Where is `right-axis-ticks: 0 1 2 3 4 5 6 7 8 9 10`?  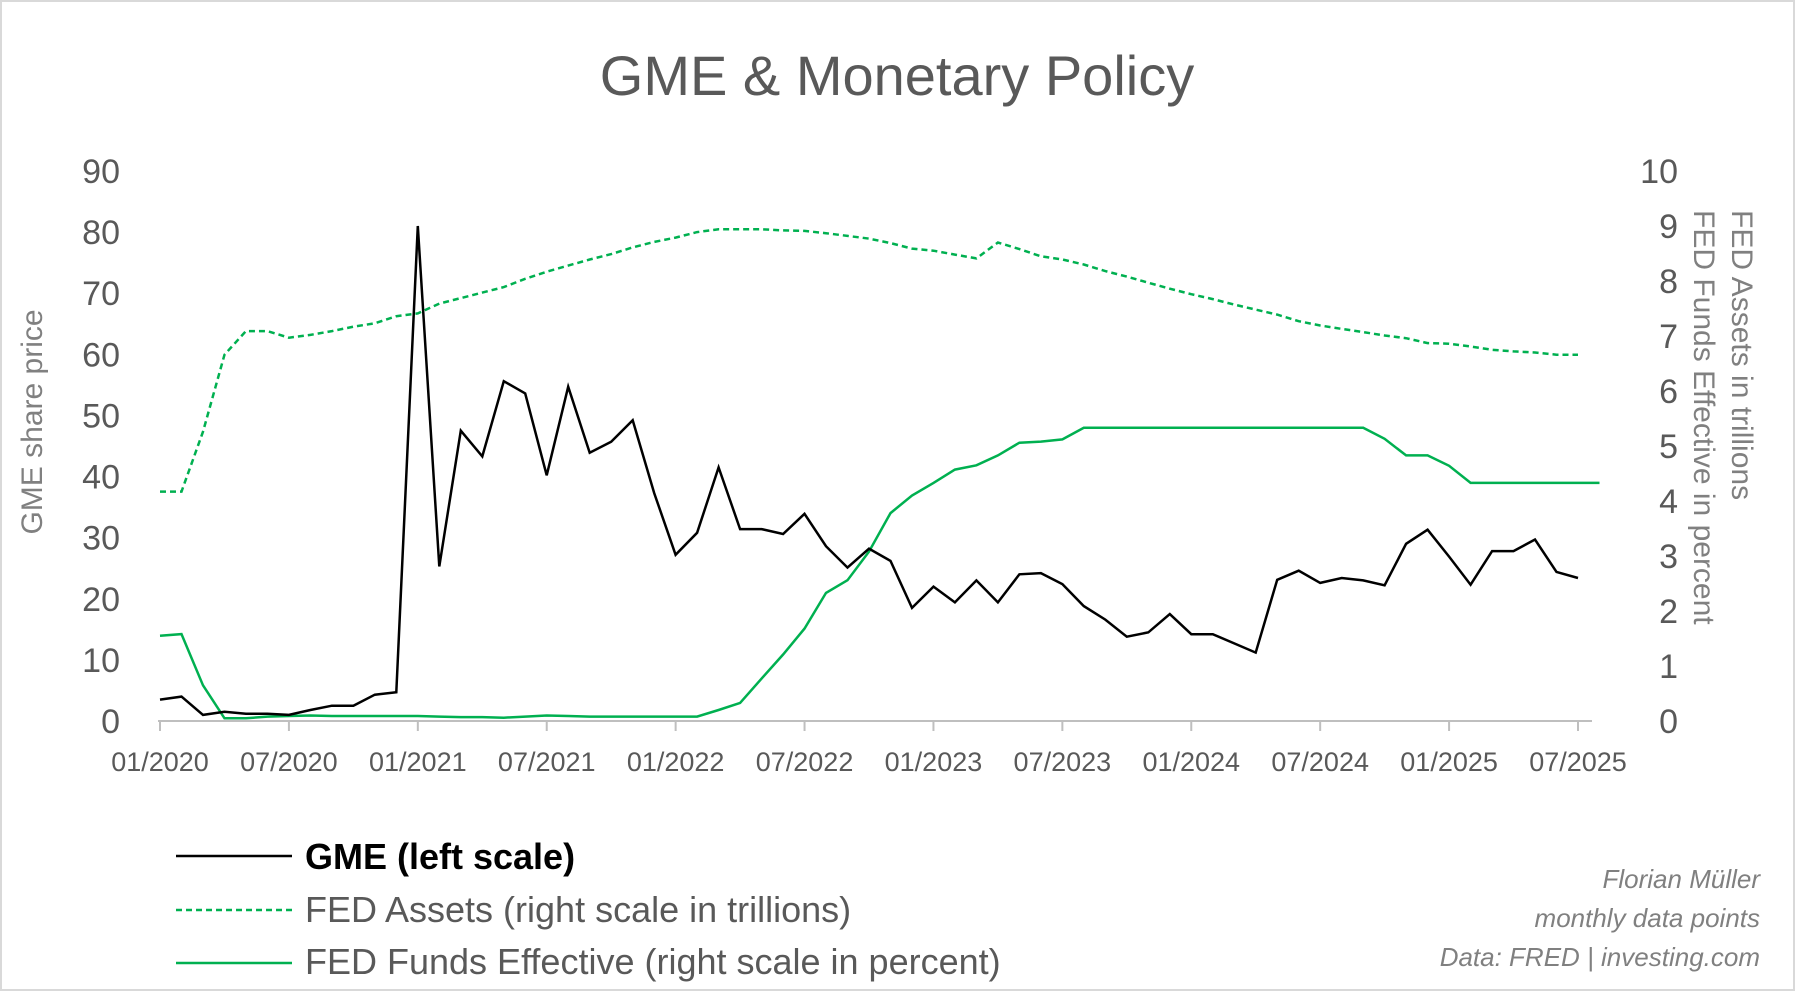 right-axis-ticks: 0 1 2 3 4 5 6 7 8 9 10 is located at coordinates (1659, 447).